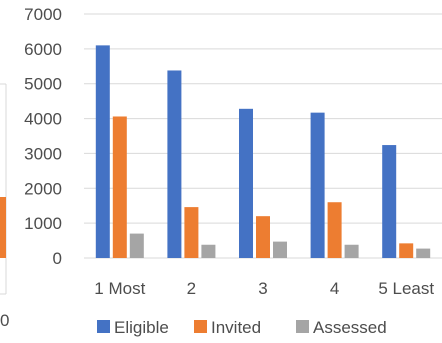 The image size is (442, 343). What do you see at coordinates (119, 288) in the screenshot?
I see `x-category-label-1: 1 Most` at bounding box center [119, 288].